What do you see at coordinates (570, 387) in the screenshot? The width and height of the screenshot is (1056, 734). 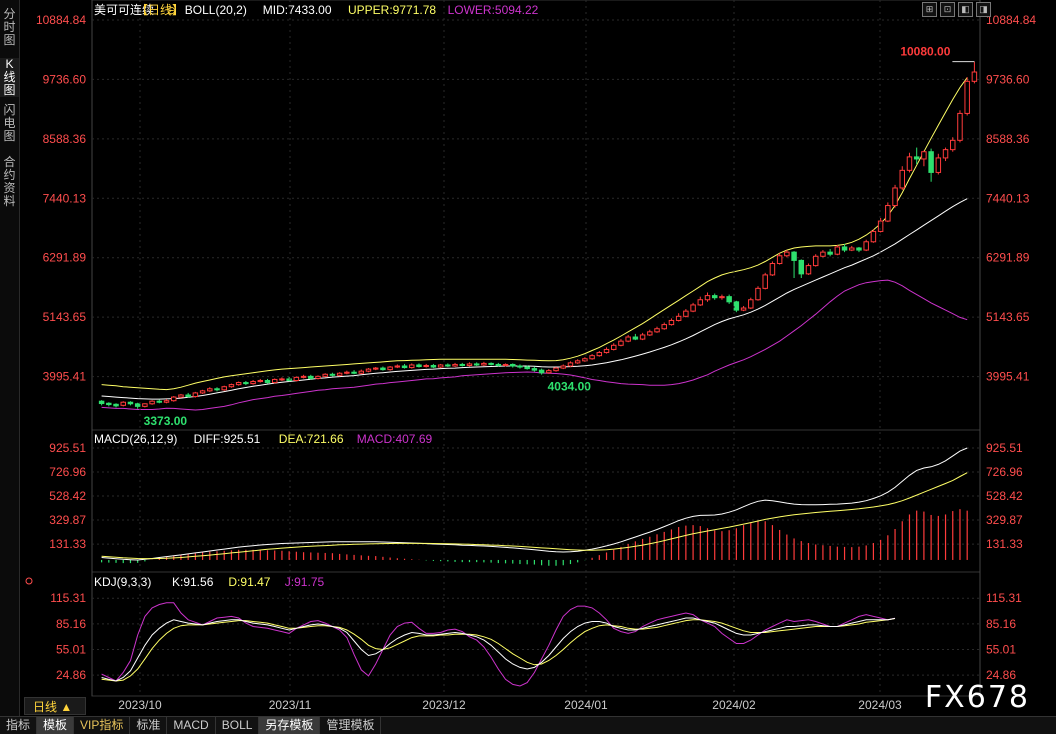 I see `low-label-2: 4034.00` at bounding box center [570, 387].